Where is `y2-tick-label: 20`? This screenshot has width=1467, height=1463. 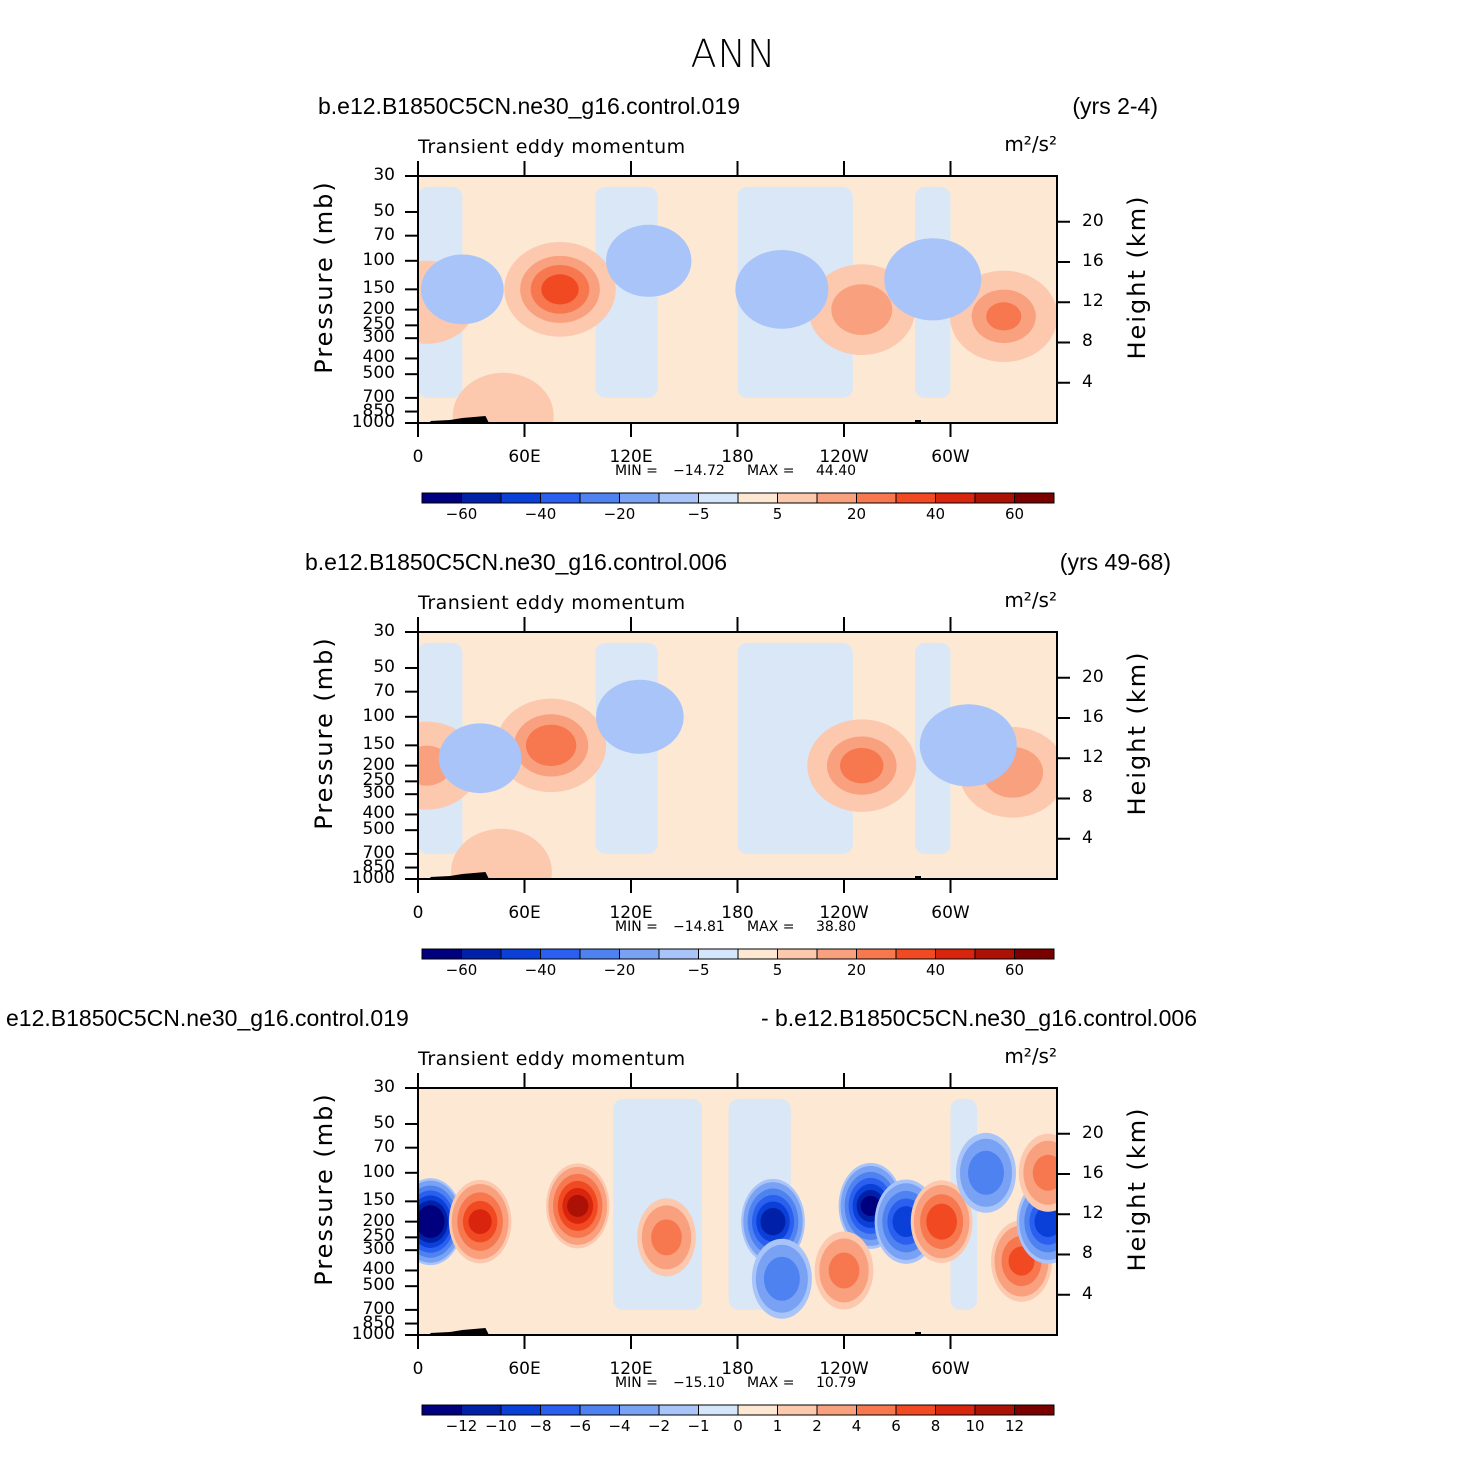
y2-tick-label: 20 is located at coordinates (1093, 676).